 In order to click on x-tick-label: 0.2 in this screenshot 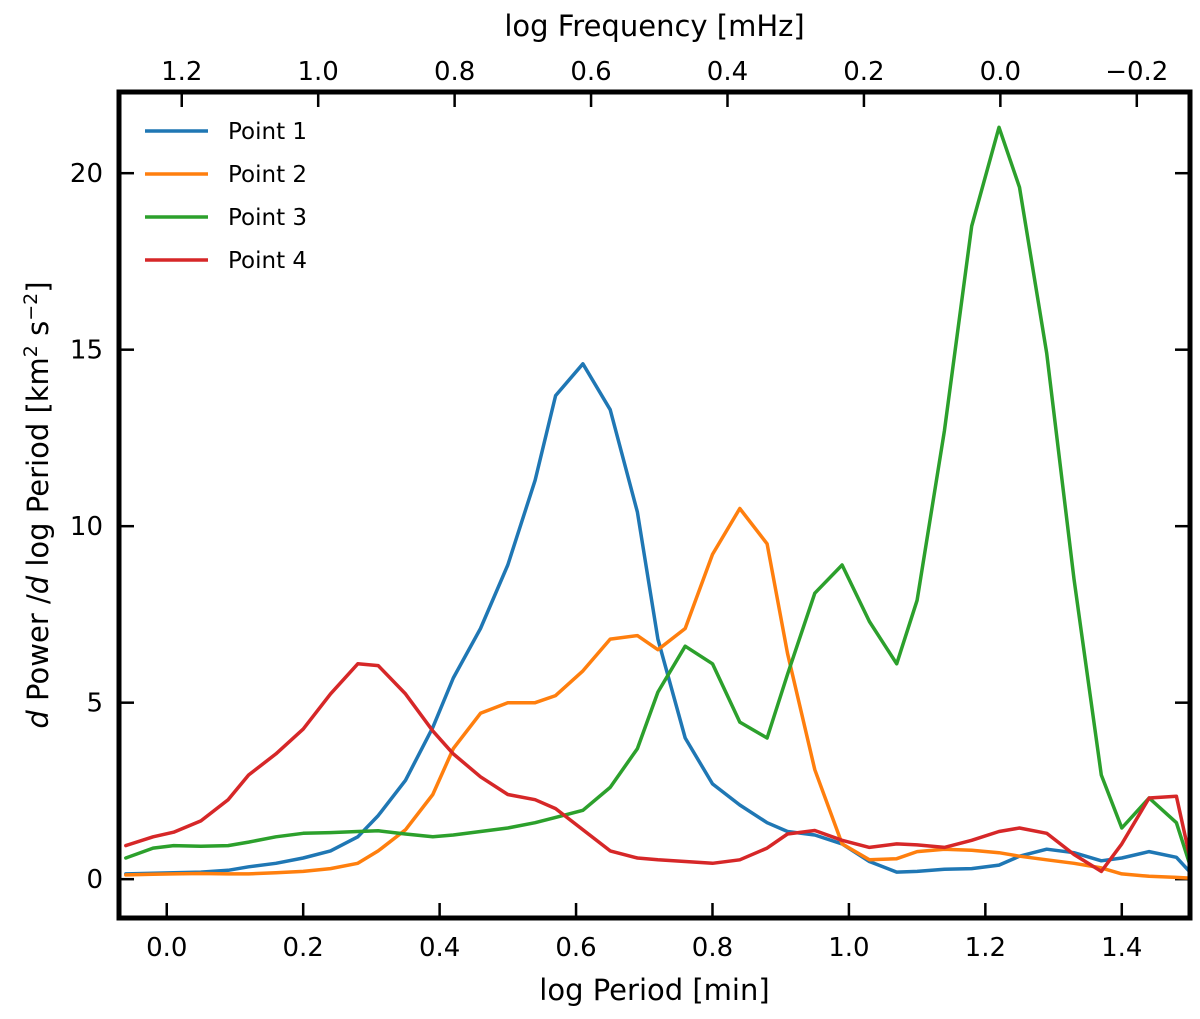, I will do `click(303, 948)`.